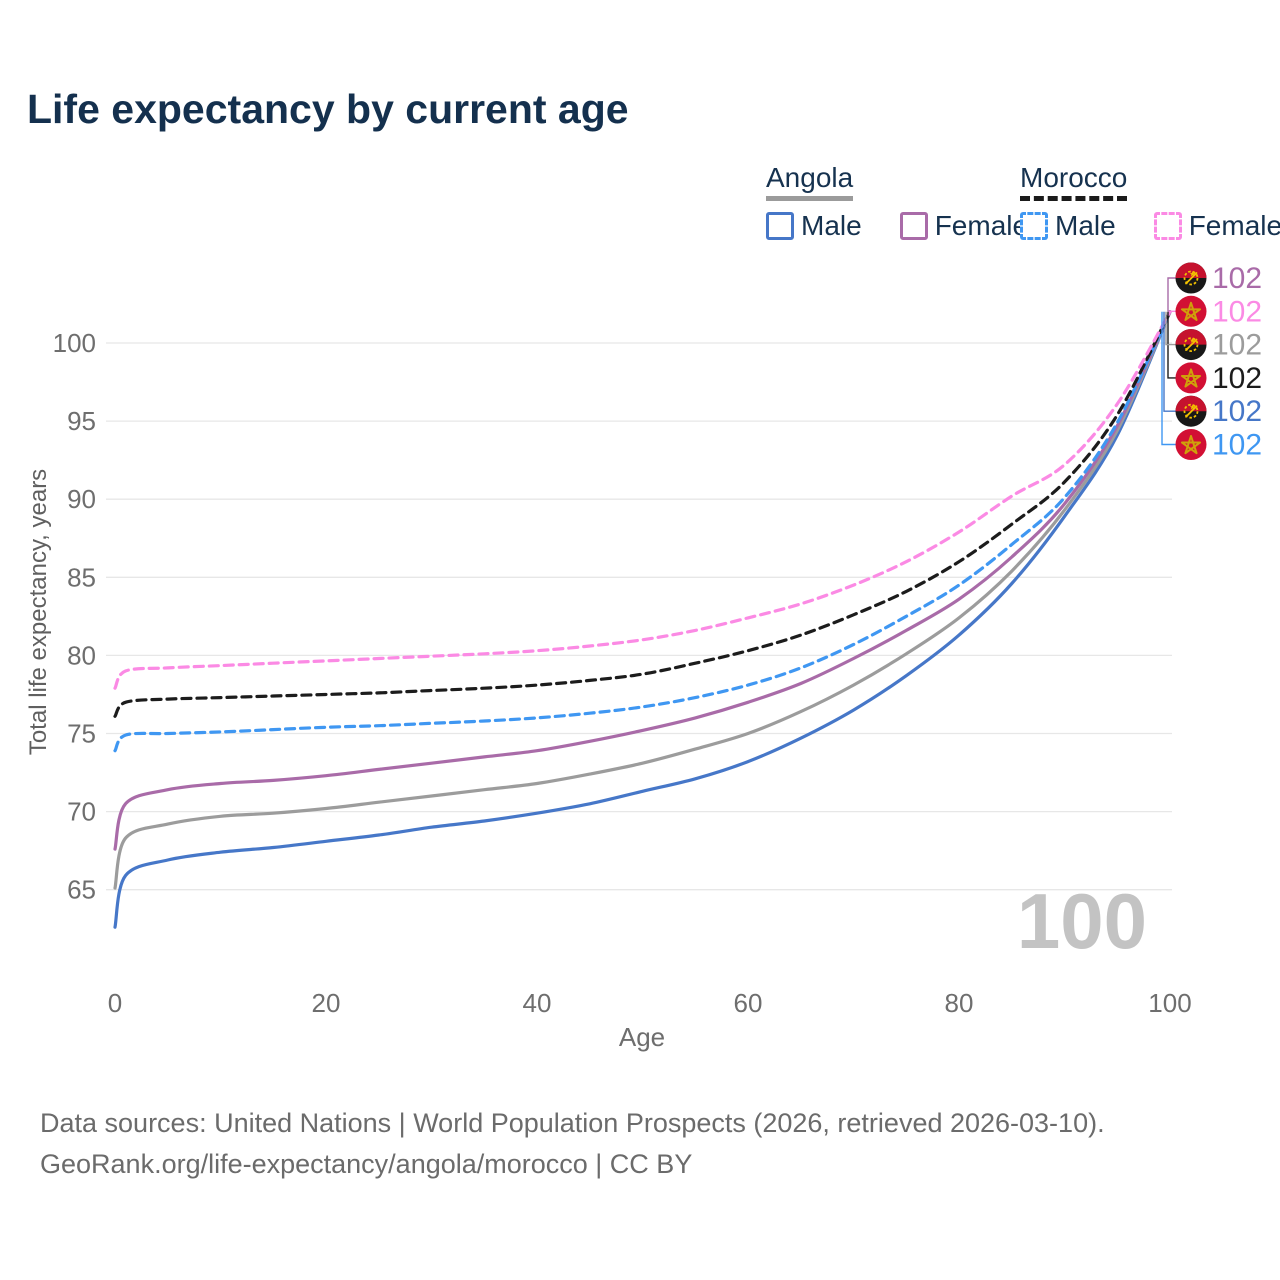  What do you see at coordinates (1150, 202) in the screenshot?
I see `legend-group-morocco: Morocco Male Female` at bounding box center [1150, 202].